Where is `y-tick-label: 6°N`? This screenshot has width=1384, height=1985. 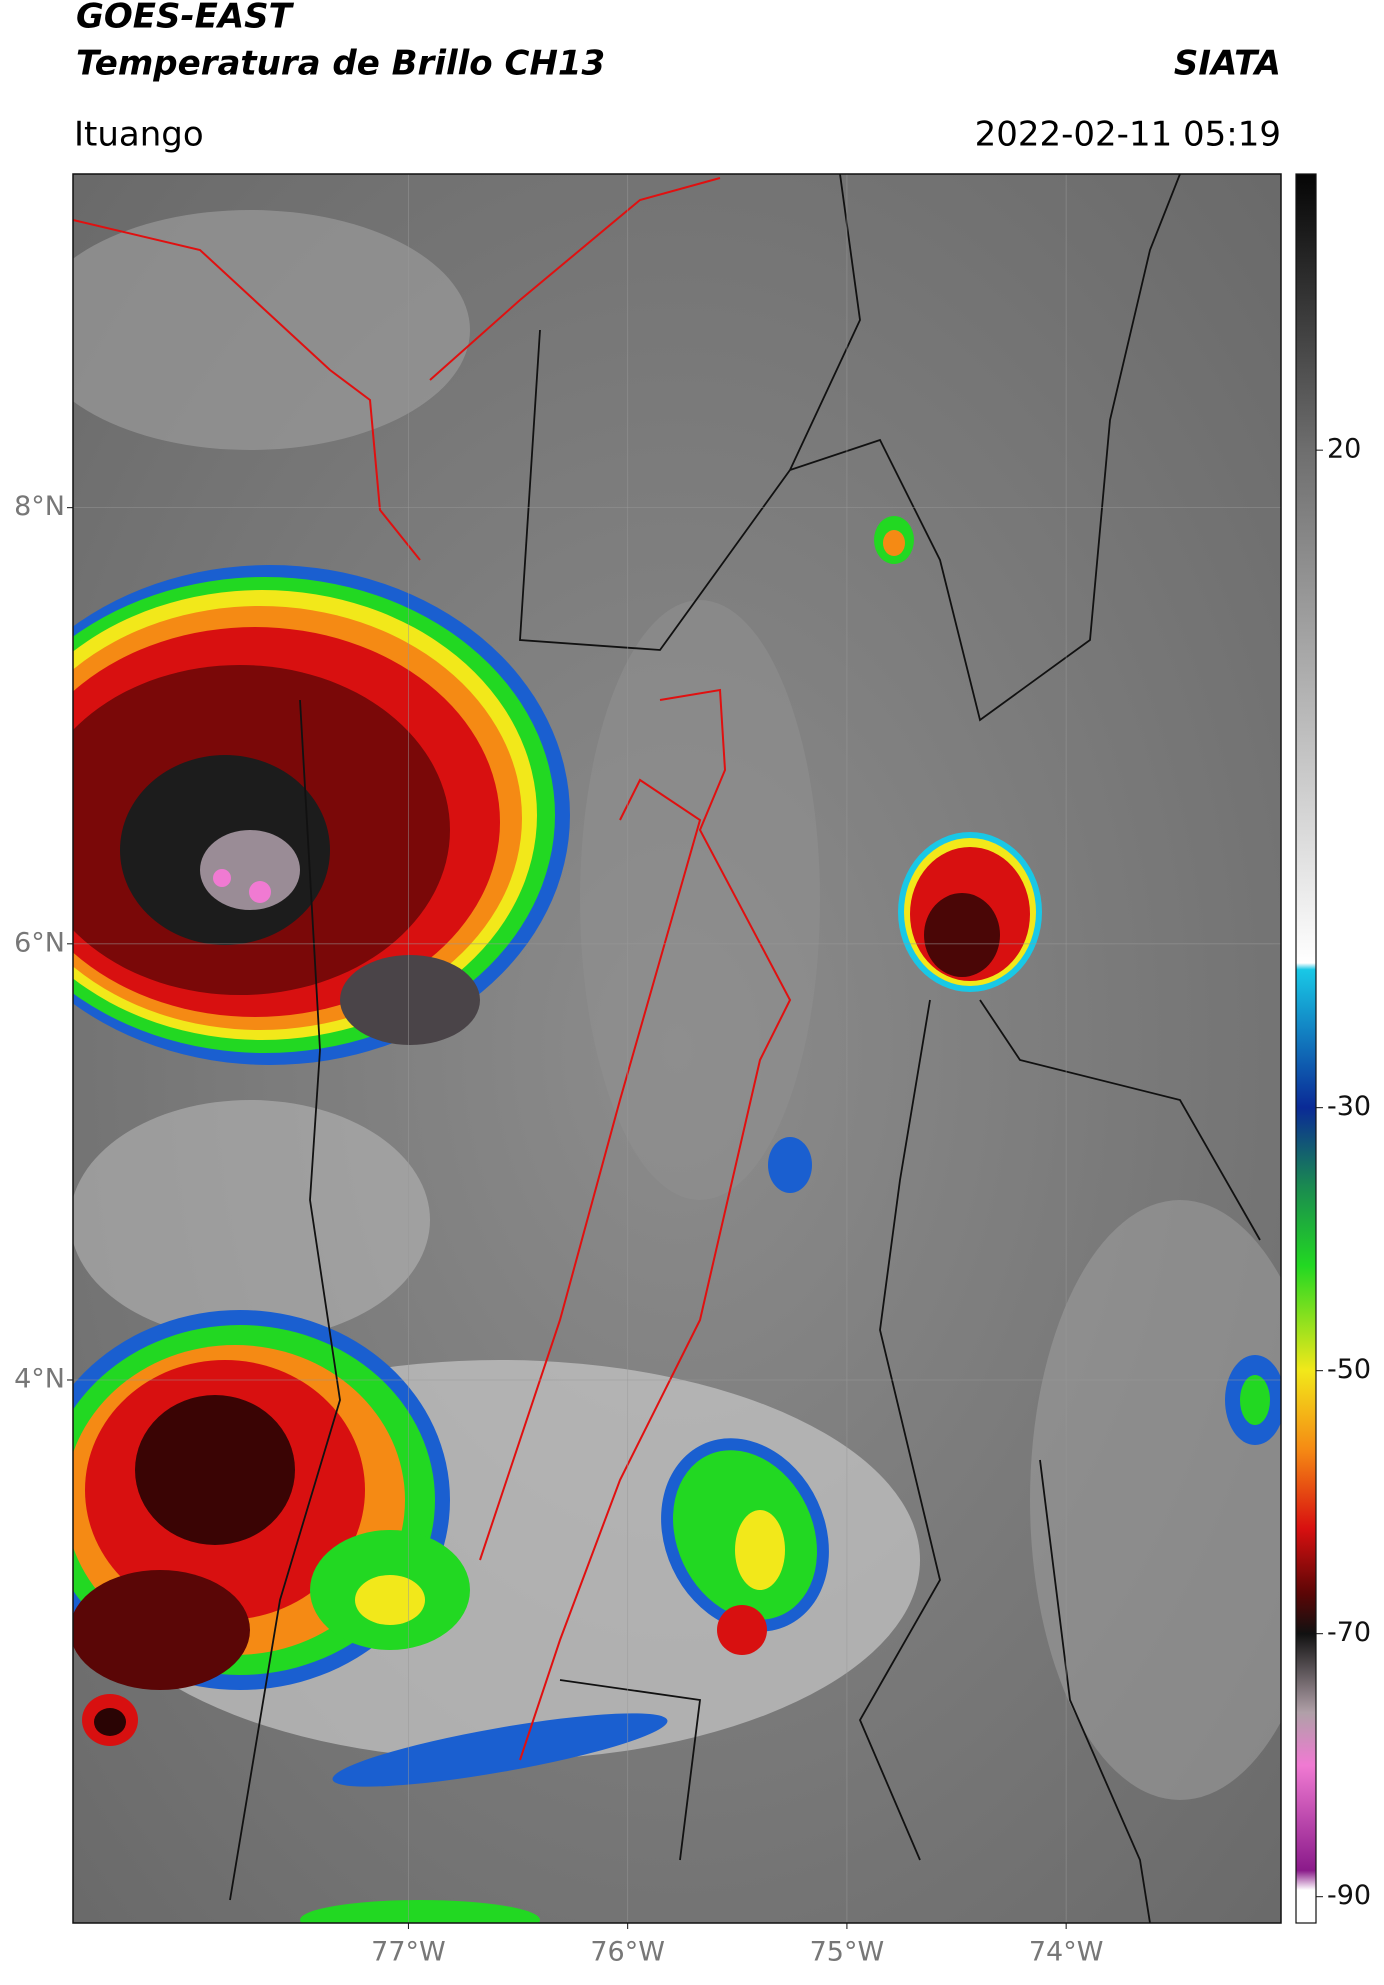
y-tick-label: 6°N is located at coordinates (39, 942).